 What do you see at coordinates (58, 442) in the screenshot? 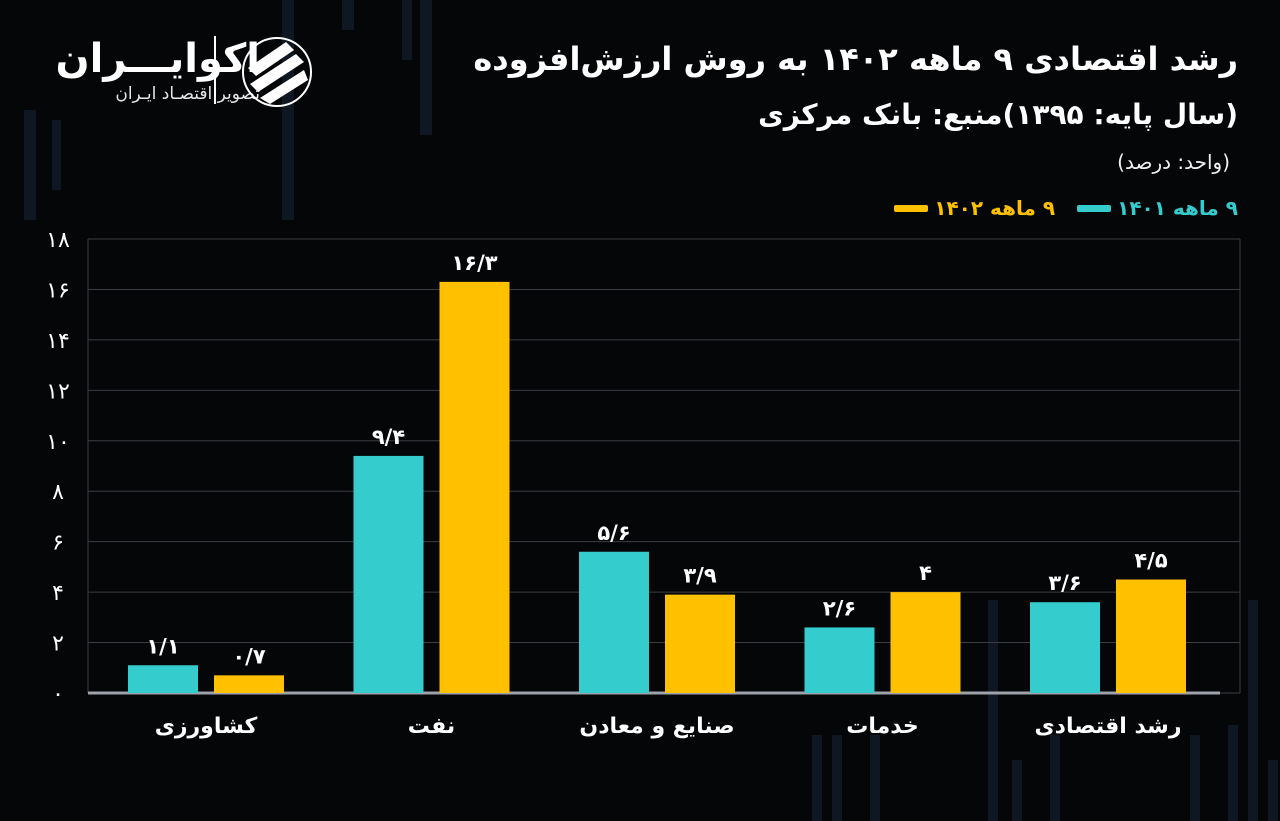
I see `y-tick-label: ۱۰` at bounding box center [58, 442].